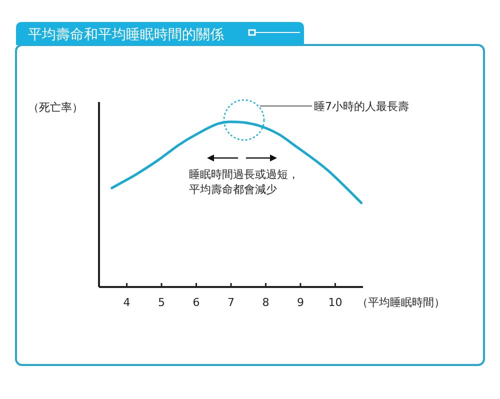 The width and height of the screenshot is (500, 399). What do you see at coordinates (335, 302) in the screenshot?
I see `x-tick-label: 10` at bounding box center [335, 302].